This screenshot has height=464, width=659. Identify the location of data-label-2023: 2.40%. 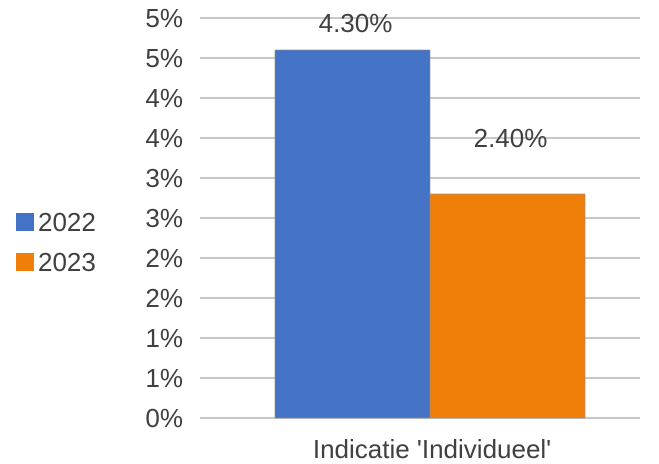
(511, 138).